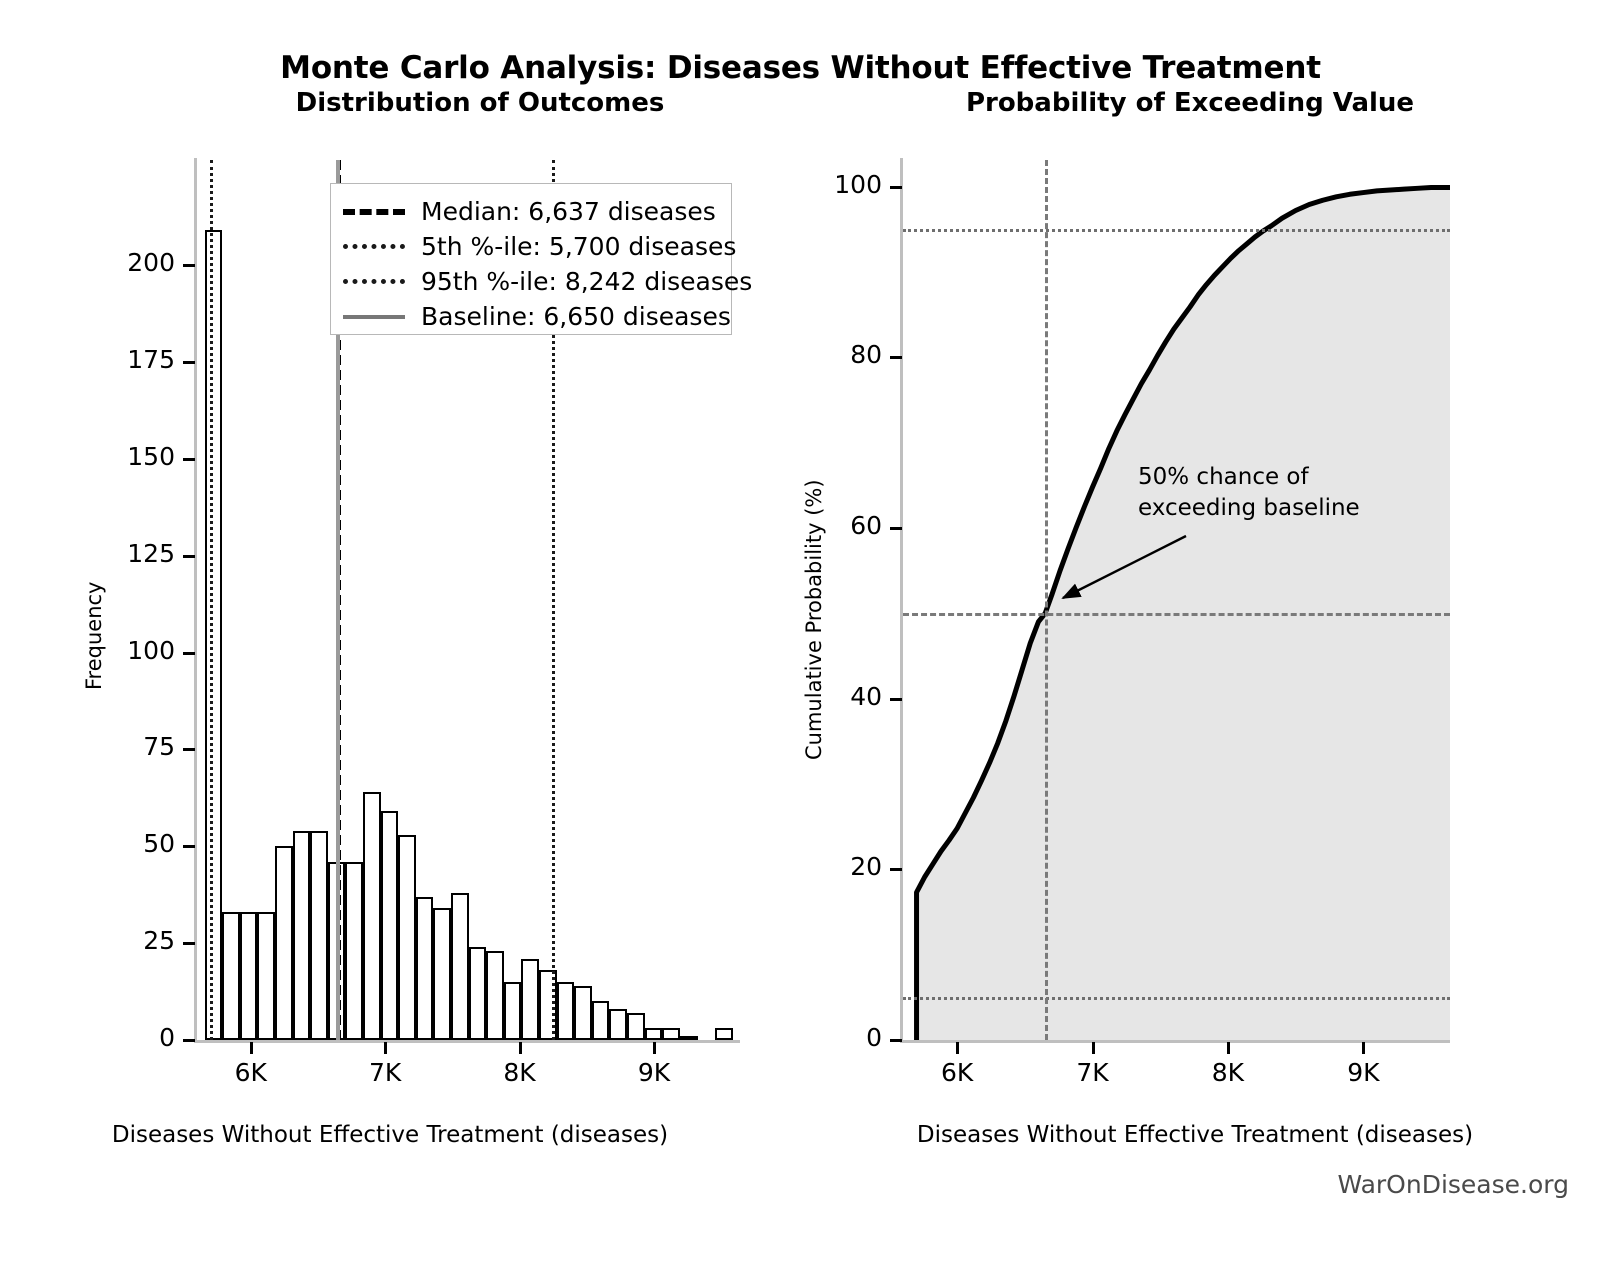 This screenshot has height=1280, width=1601. I want to click on right-x-tick-label: 6K, so click(957, 1072).